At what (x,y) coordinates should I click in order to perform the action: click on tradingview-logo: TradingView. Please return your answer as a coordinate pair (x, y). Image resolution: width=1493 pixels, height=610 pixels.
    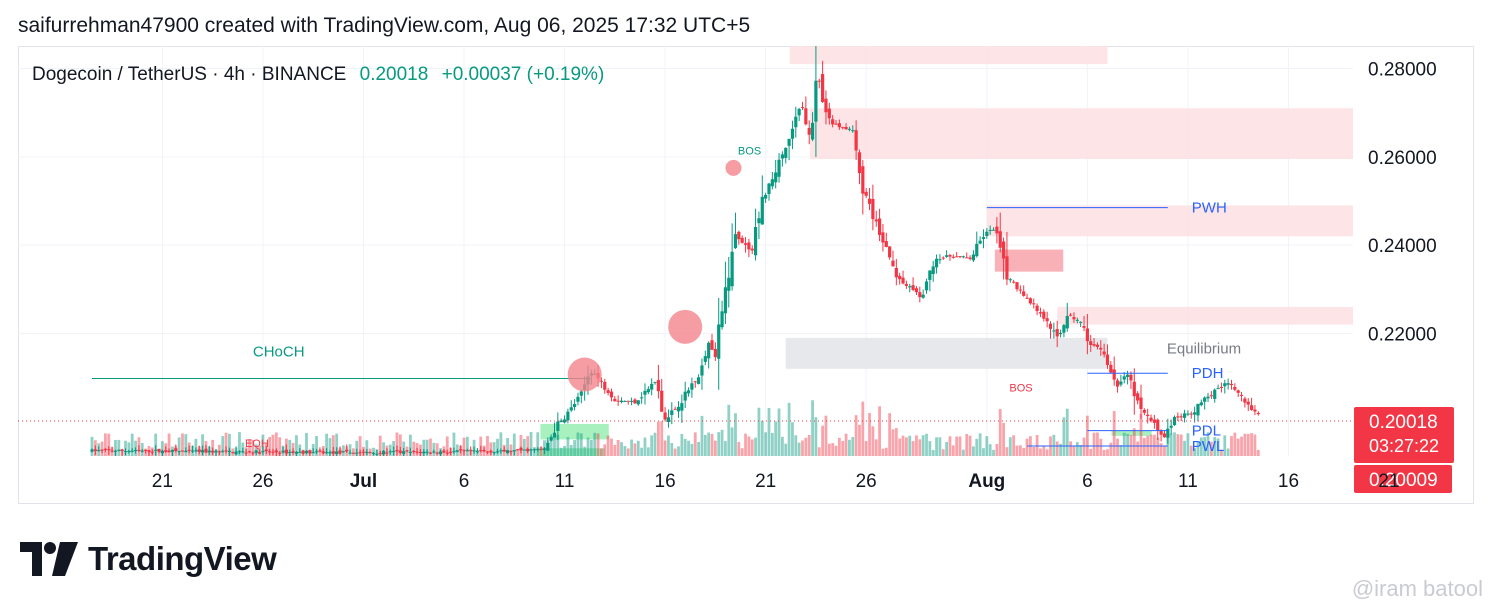
    Looking at the image, I should click on (148, 559).